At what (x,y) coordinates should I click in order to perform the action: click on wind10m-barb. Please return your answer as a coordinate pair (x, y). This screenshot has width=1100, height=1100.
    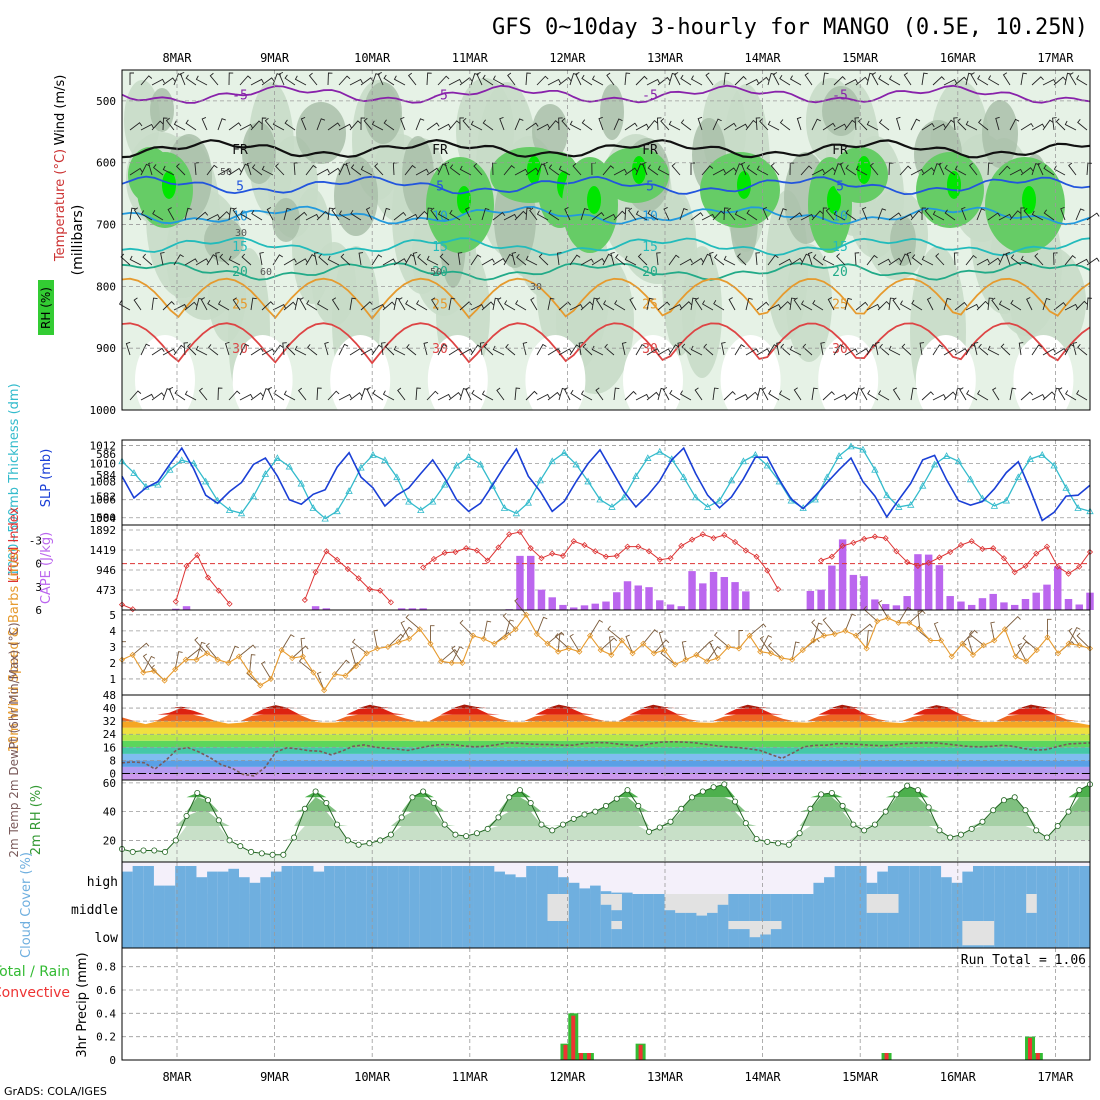
    Looking at the image, I should click on (611, 645).